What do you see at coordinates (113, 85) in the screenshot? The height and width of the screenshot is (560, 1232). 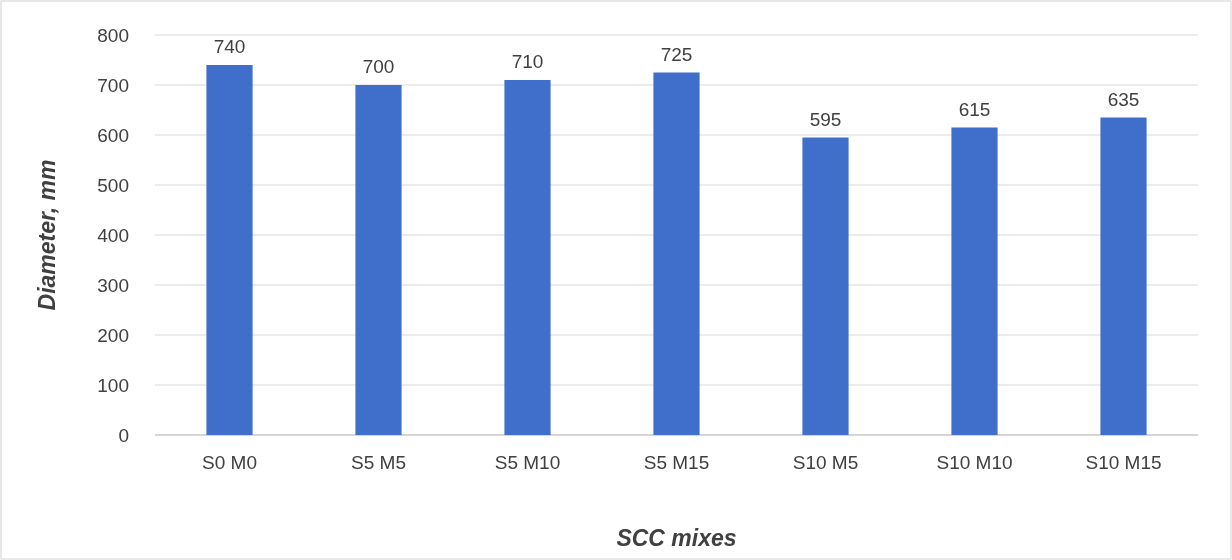 I see `y-tick-label: 700` at bounding box center [113, 85].